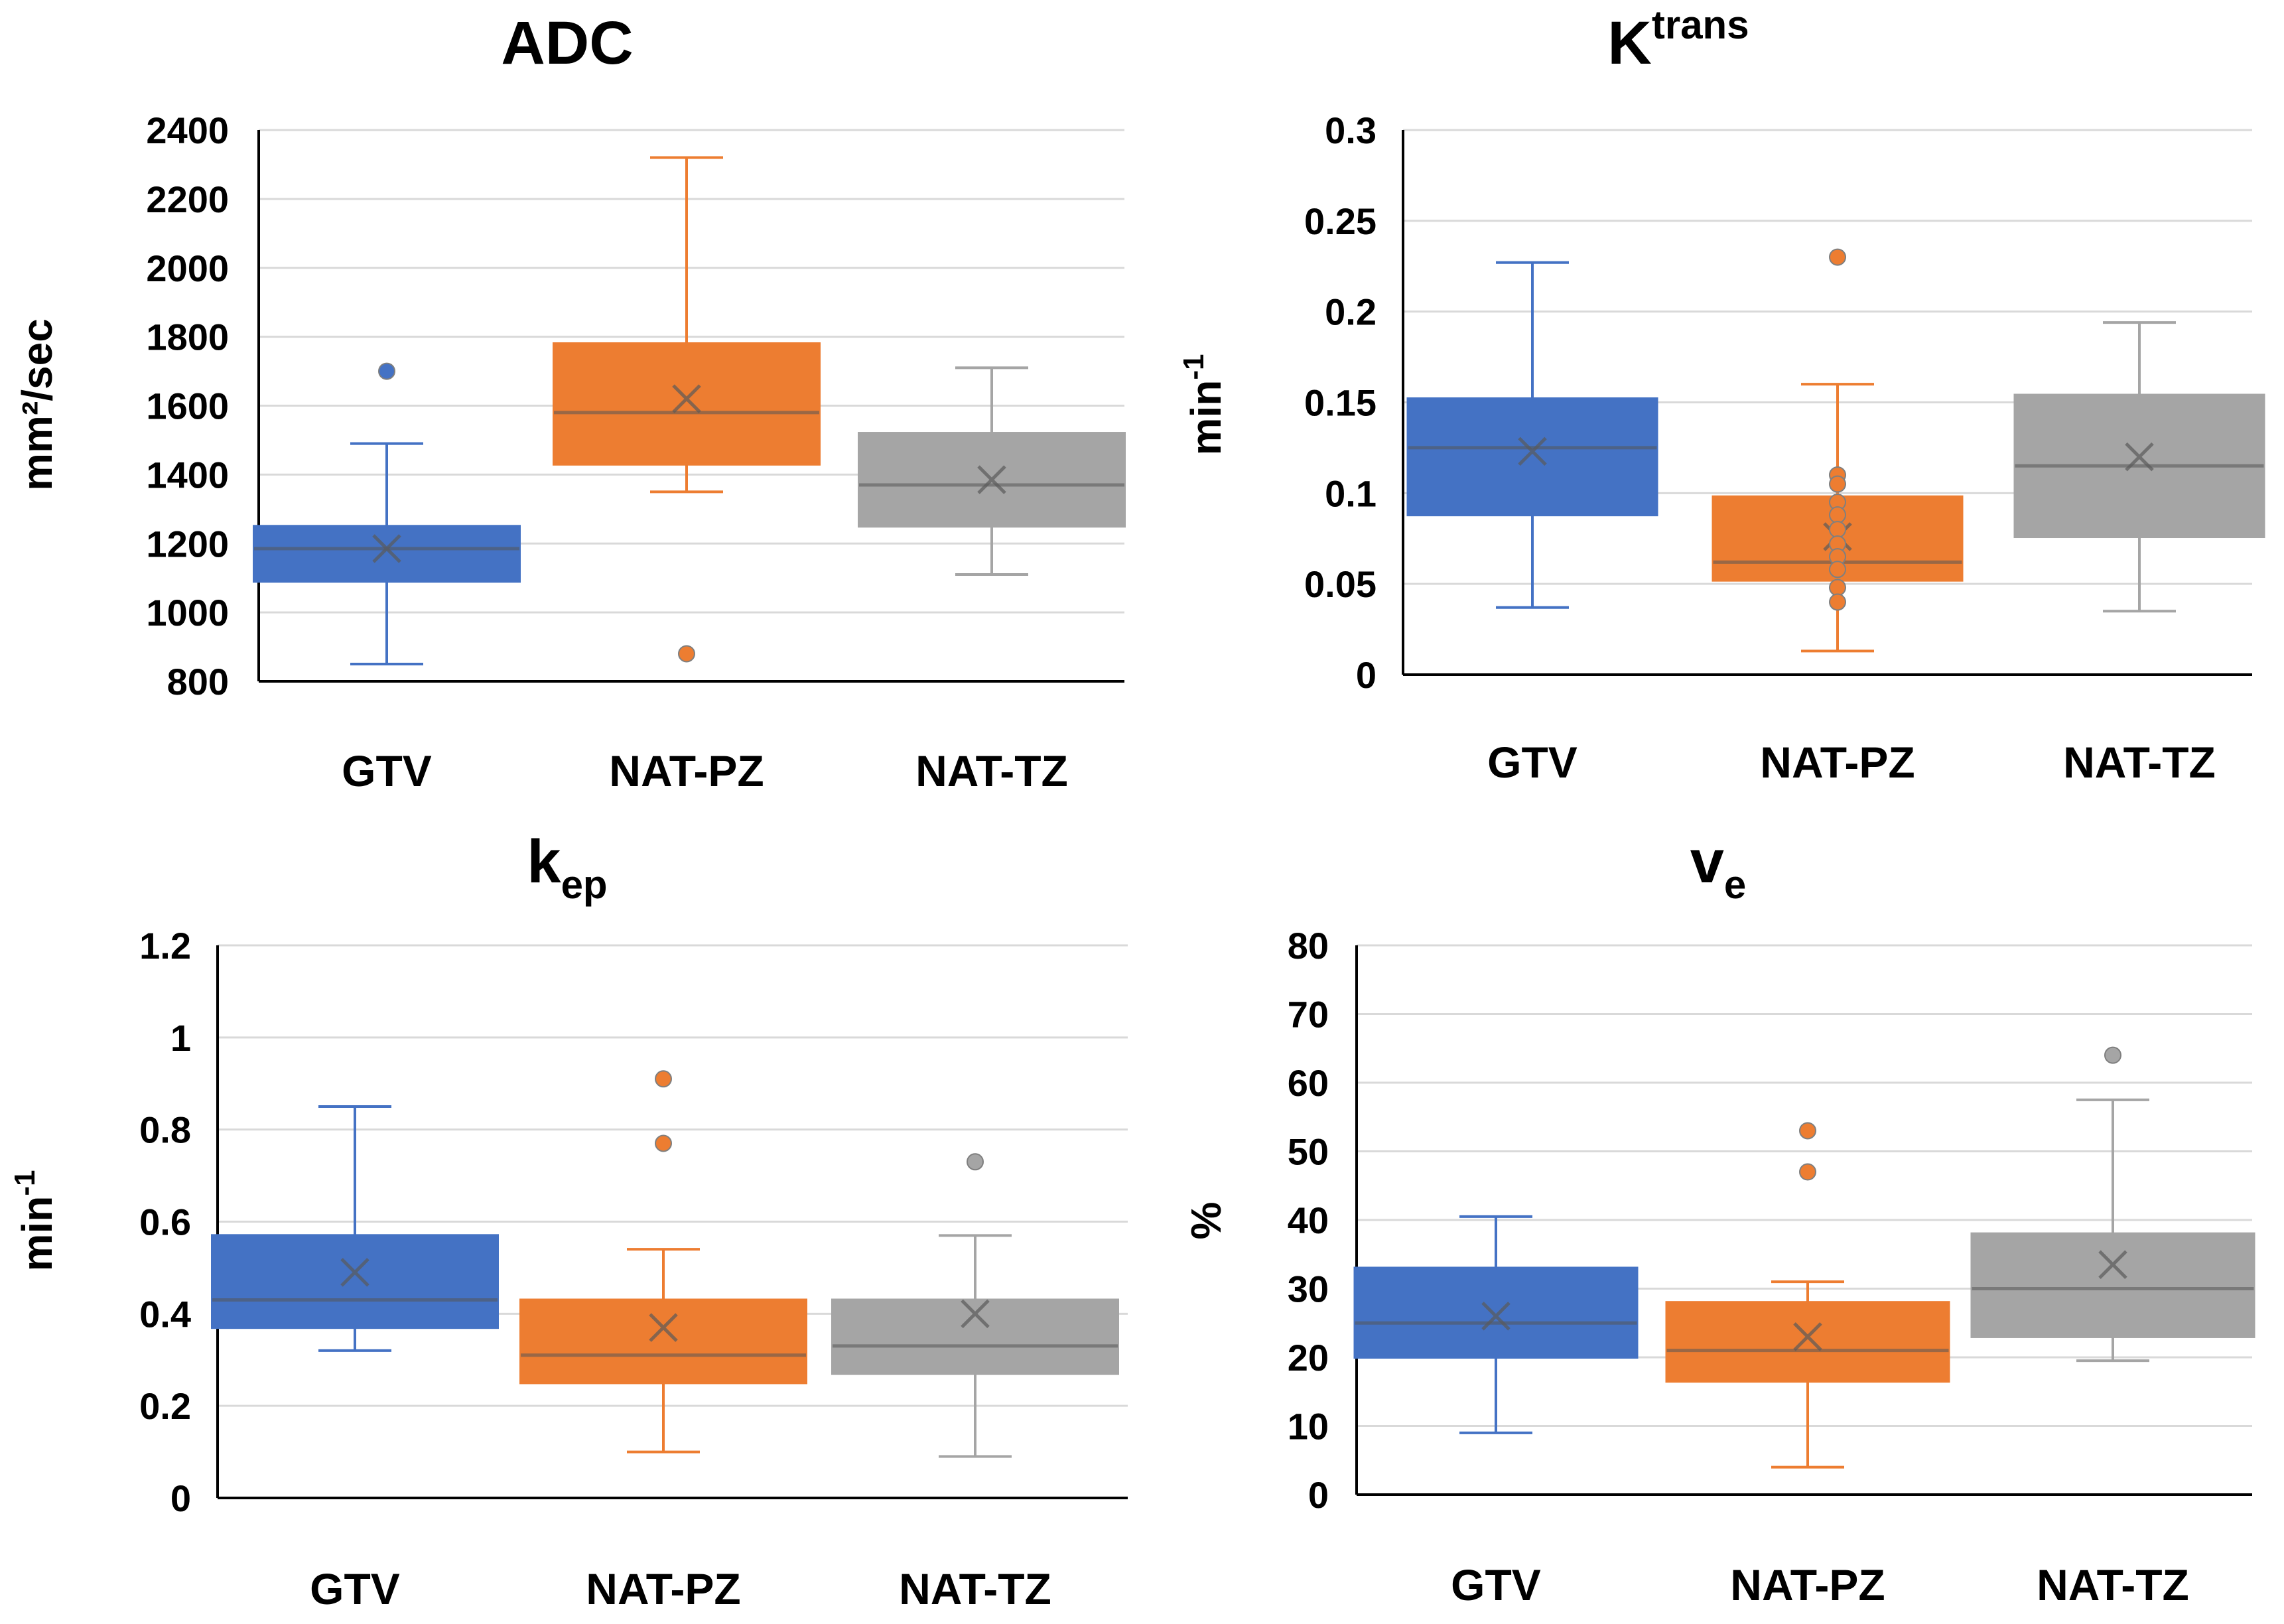 The image size is (2284, 1624). Describe the element at coordinates (1351, 493) in the screenshot. I see `y-tick-label: 0.1` at that location.